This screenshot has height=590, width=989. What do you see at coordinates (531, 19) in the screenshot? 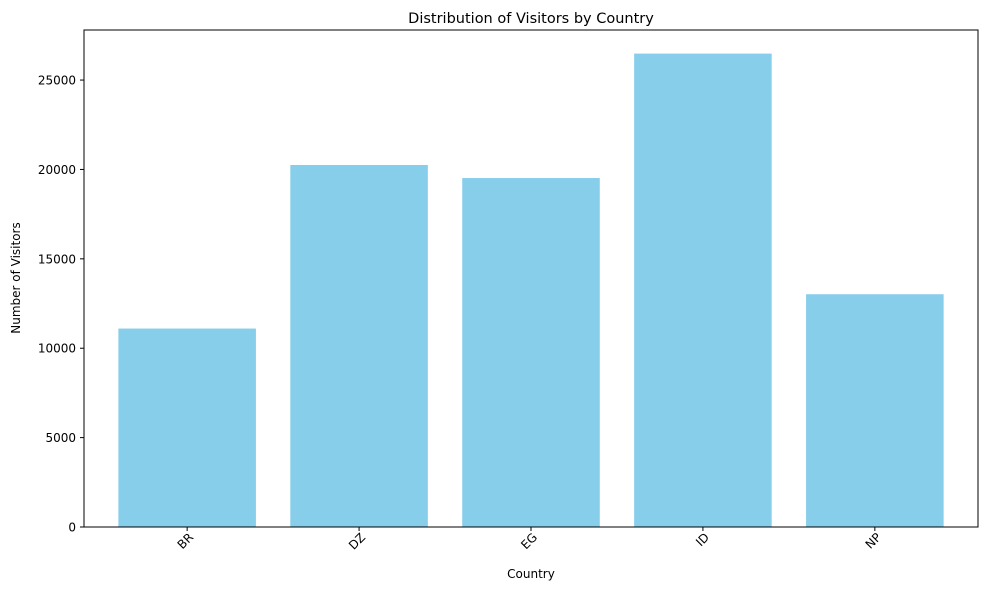
I see `chart-title: Distribution of Visitors by Country` at bounding box center [531, 19].